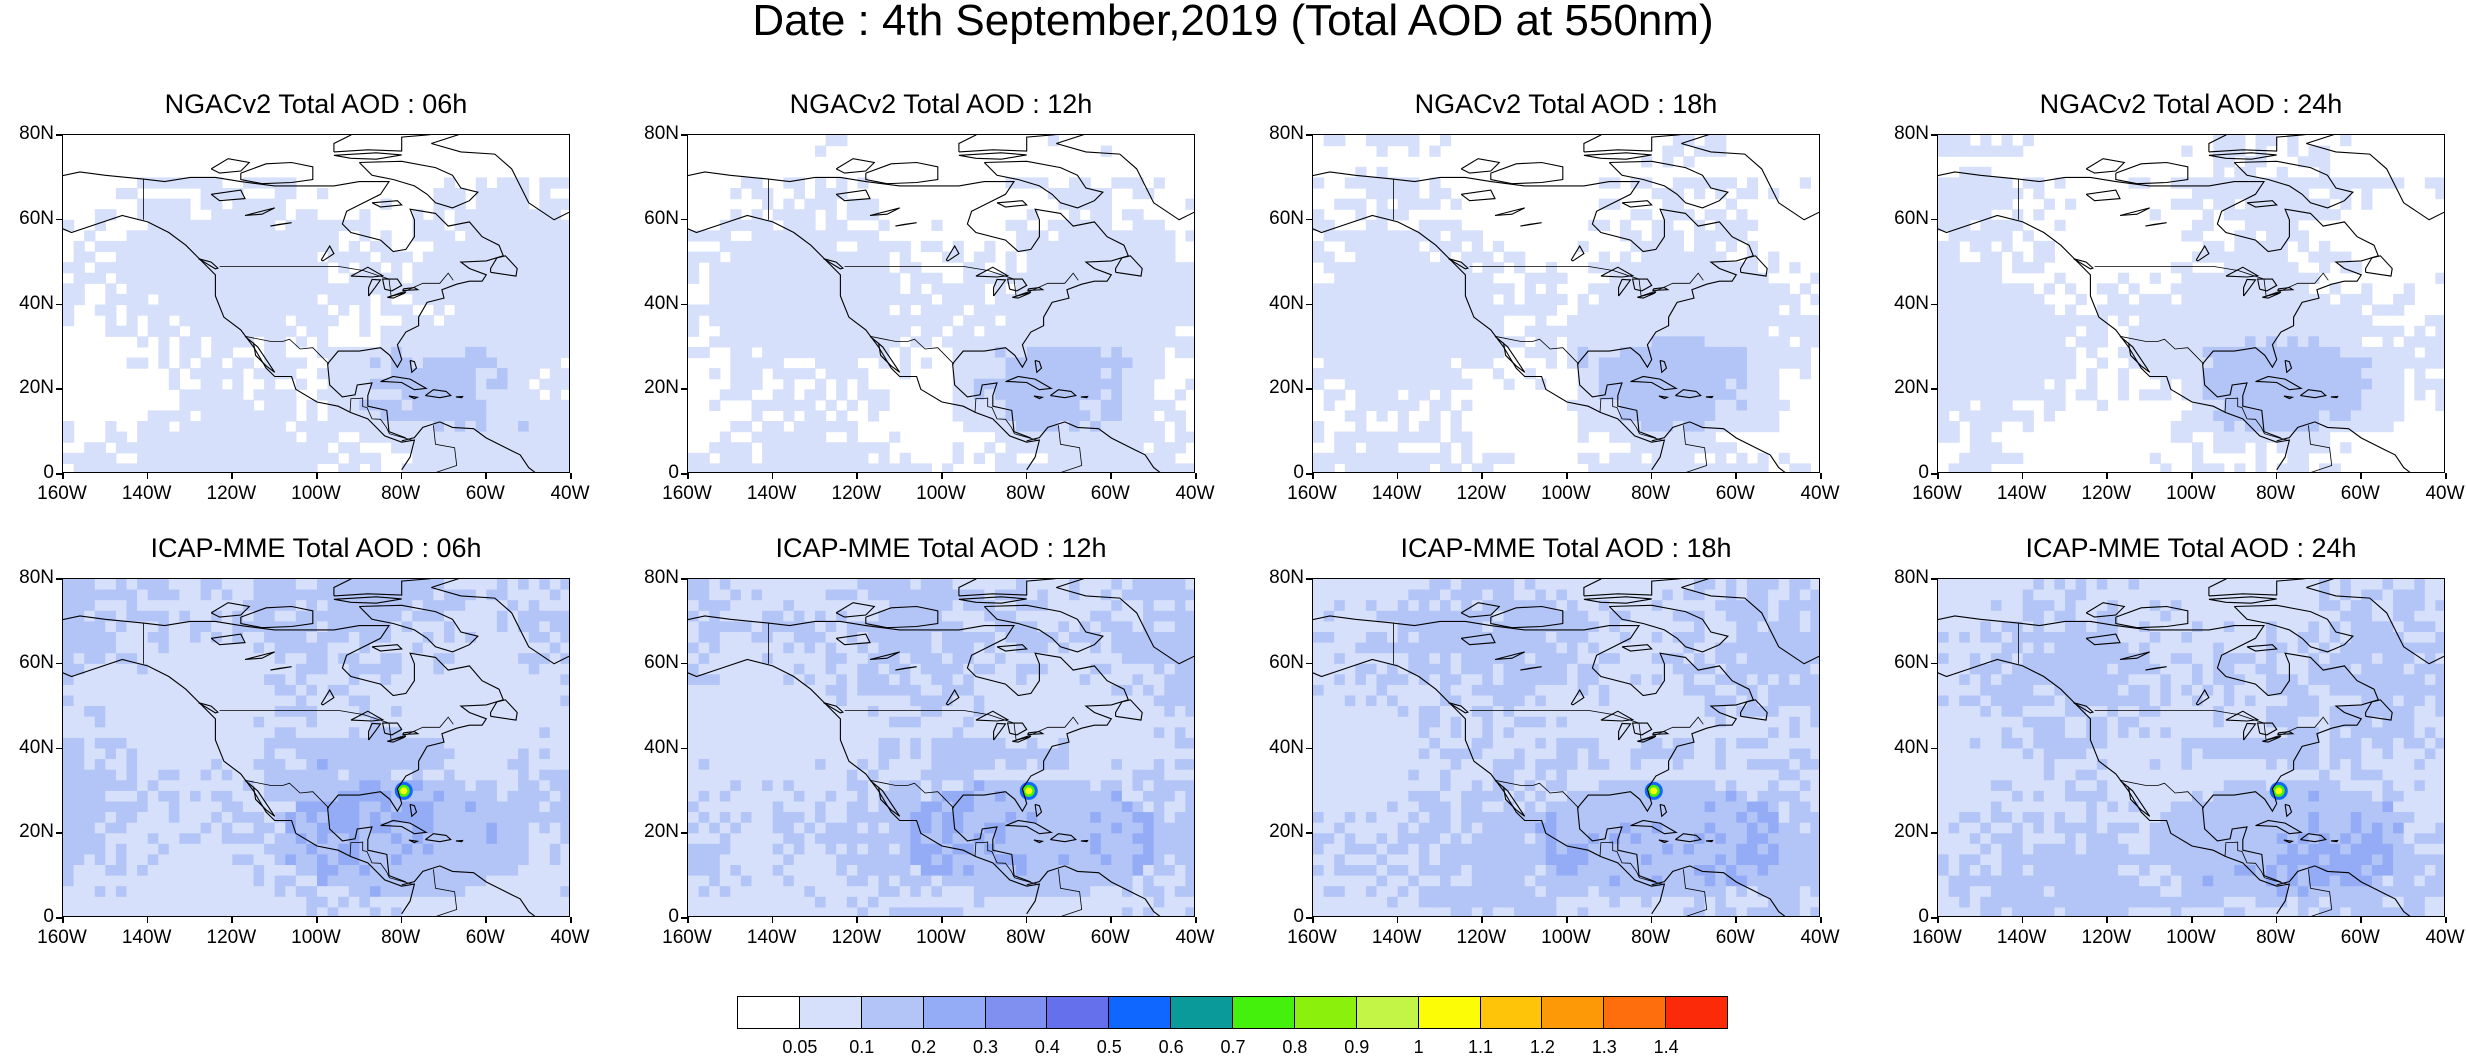 This screenshot has height=1058, width=2466. I want to click on colorbar-tick-label: 0.5, so click(1109, 1047).